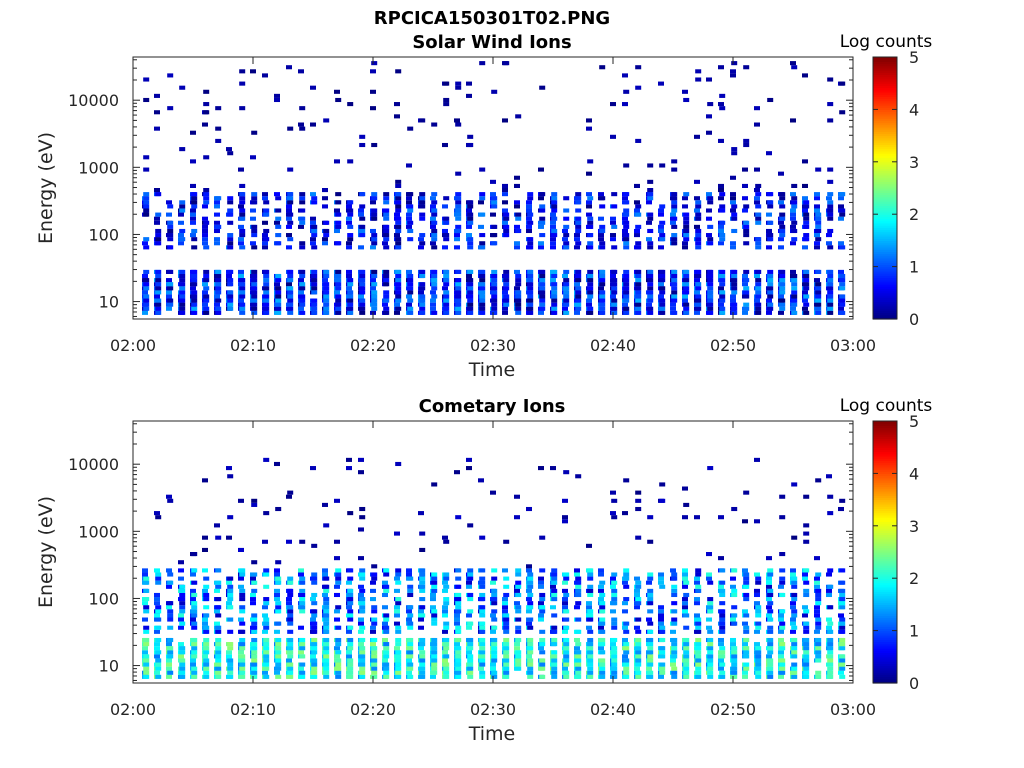  I want to click on x-tick-label: 03:00, so click(853, 345).